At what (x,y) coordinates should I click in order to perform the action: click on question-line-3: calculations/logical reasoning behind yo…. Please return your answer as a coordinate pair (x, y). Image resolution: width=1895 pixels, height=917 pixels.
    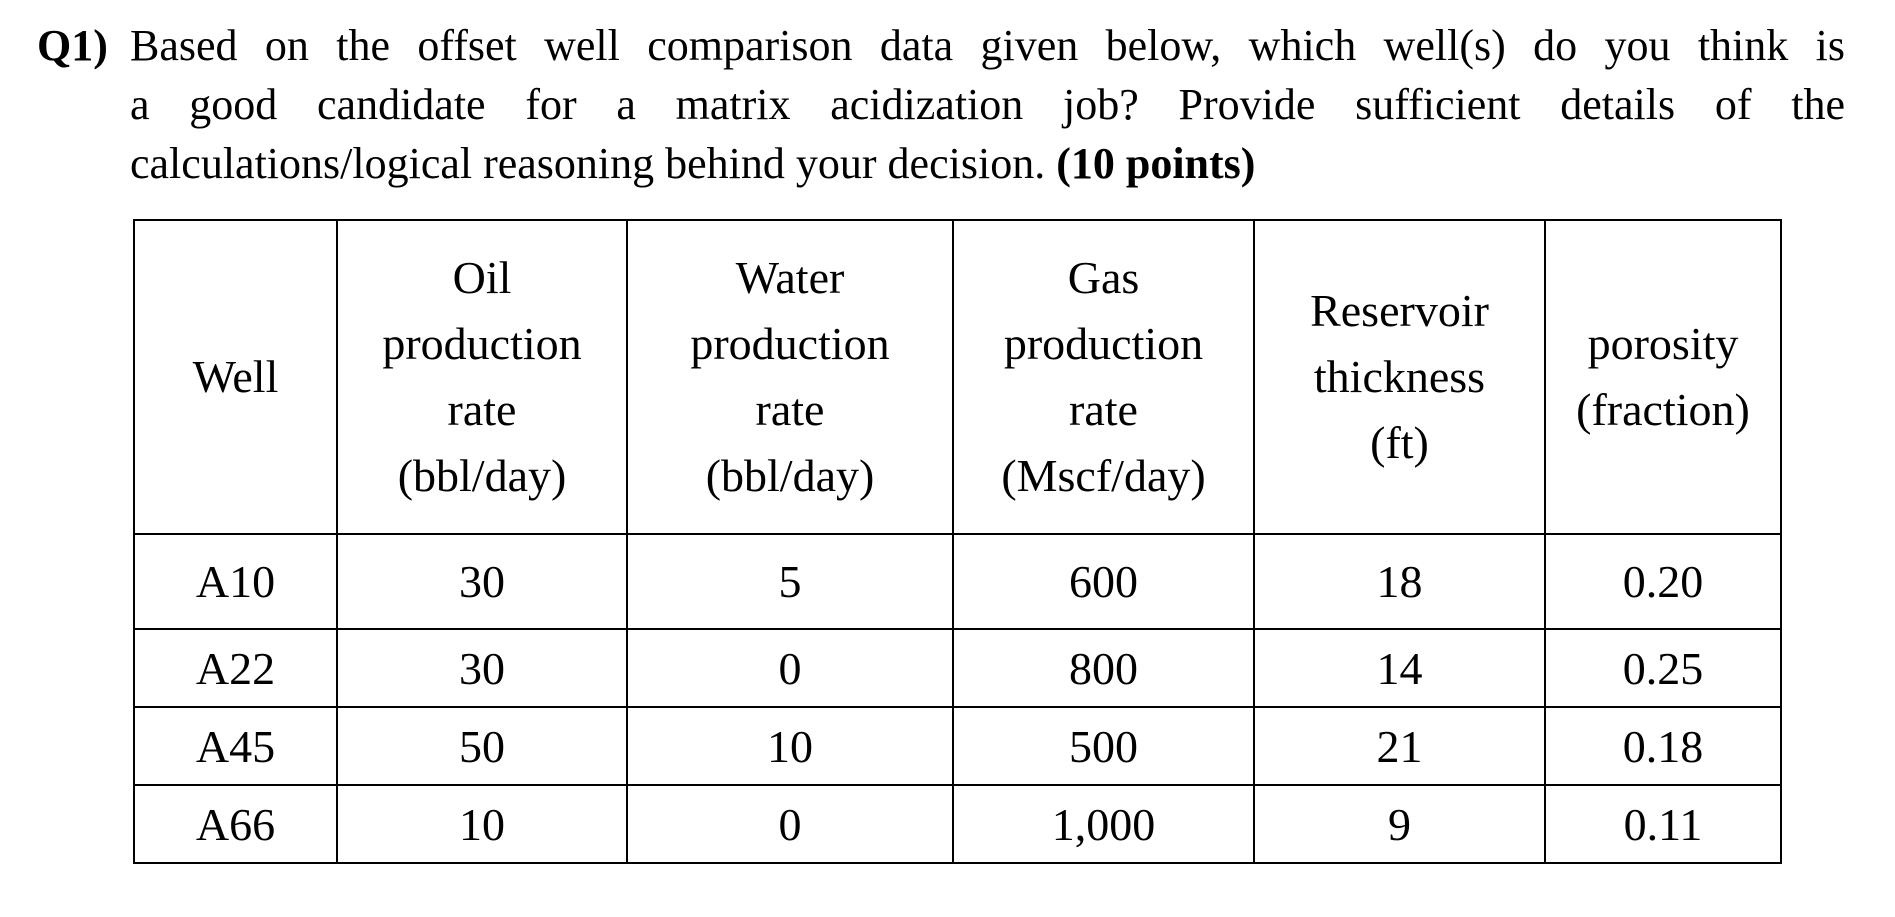
    Looking at the image, I should click on (941, 163).